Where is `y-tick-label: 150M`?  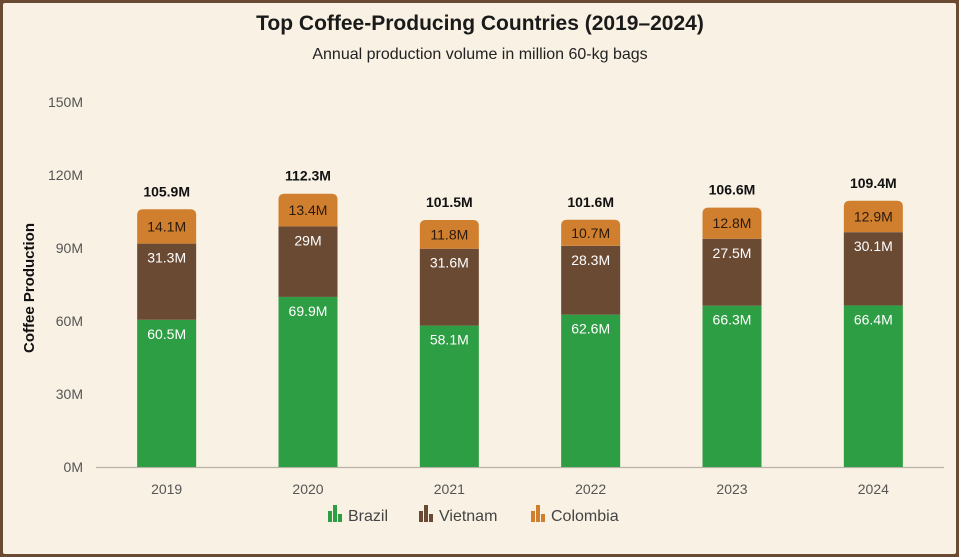
y-tick-label: 150M is located at coordinates (65, 102).